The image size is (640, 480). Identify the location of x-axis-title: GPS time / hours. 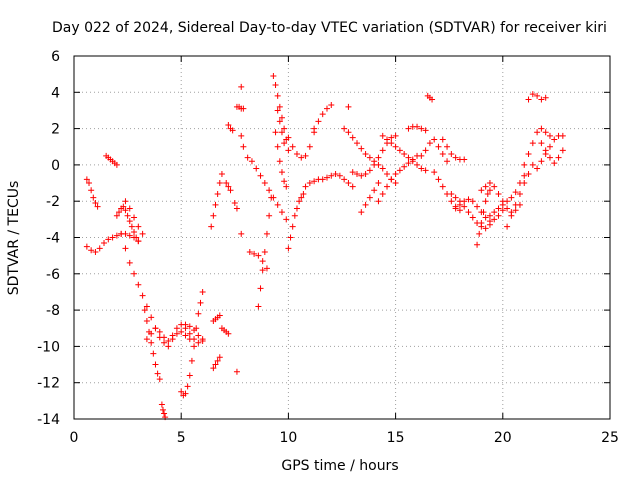
(339, 466).